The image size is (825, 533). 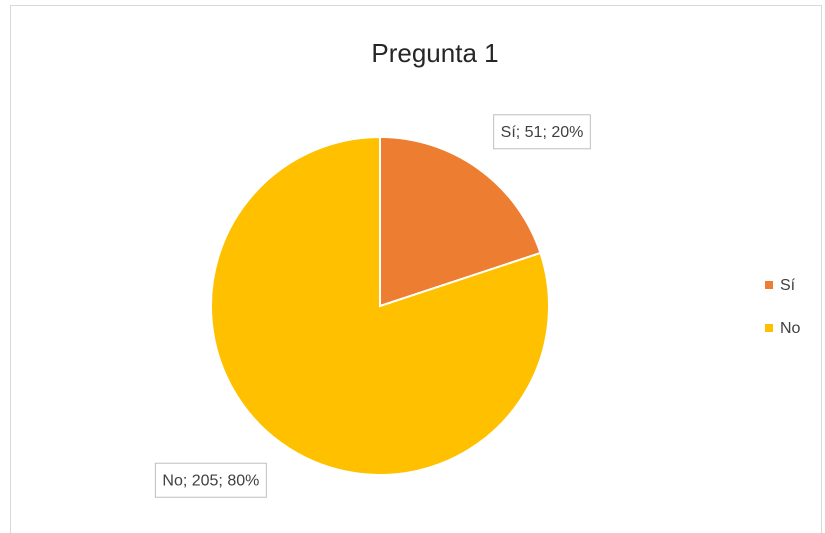 I want to click on pie-slice, so click(x=460, y=221).